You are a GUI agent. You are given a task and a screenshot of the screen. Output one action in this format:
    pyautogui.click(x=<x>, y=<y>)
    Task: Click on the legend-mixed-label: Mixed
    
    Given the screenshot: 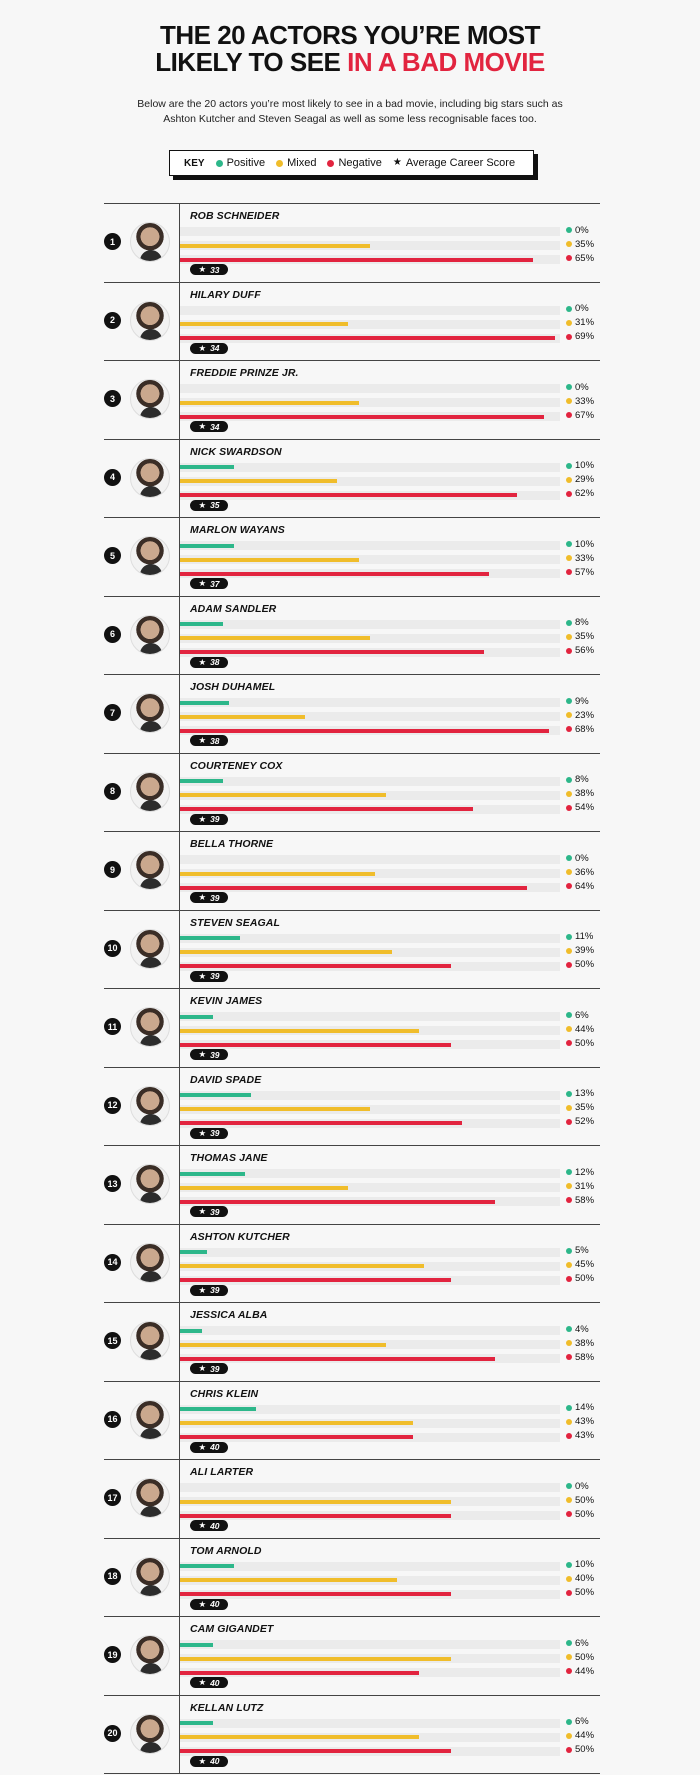 What is the action you would take?
    pyautogui.click(x=302, y=163)
    